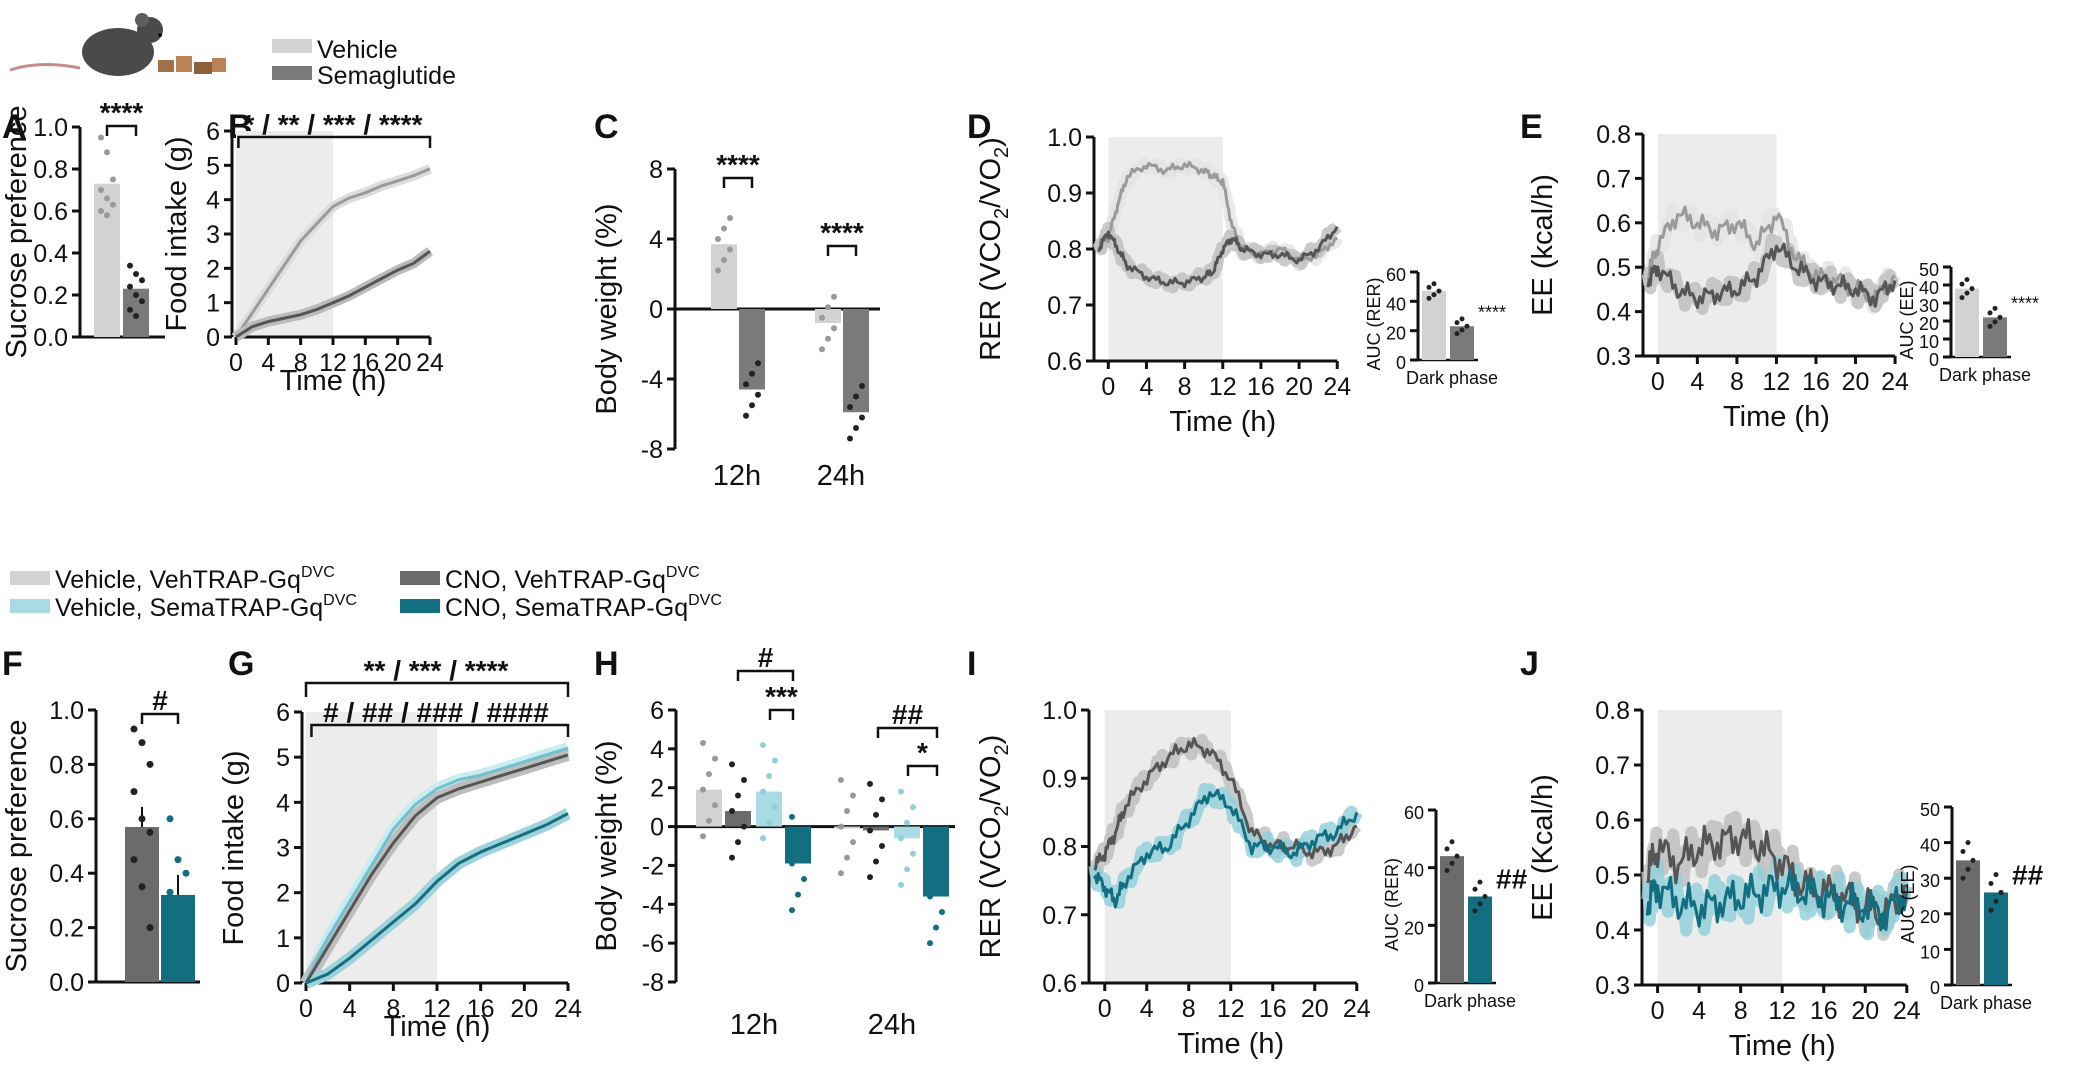 The height and width of the screenshot is (1070, 2077). I want to click on panel-j-inset-y-tick-label: 20, so click(1930, 917).